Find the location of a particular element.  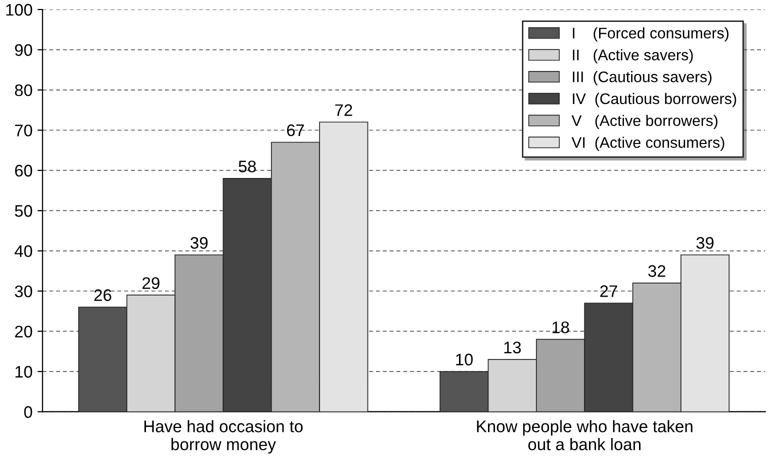

data-label: 32 is located at coordinates (657, 271).